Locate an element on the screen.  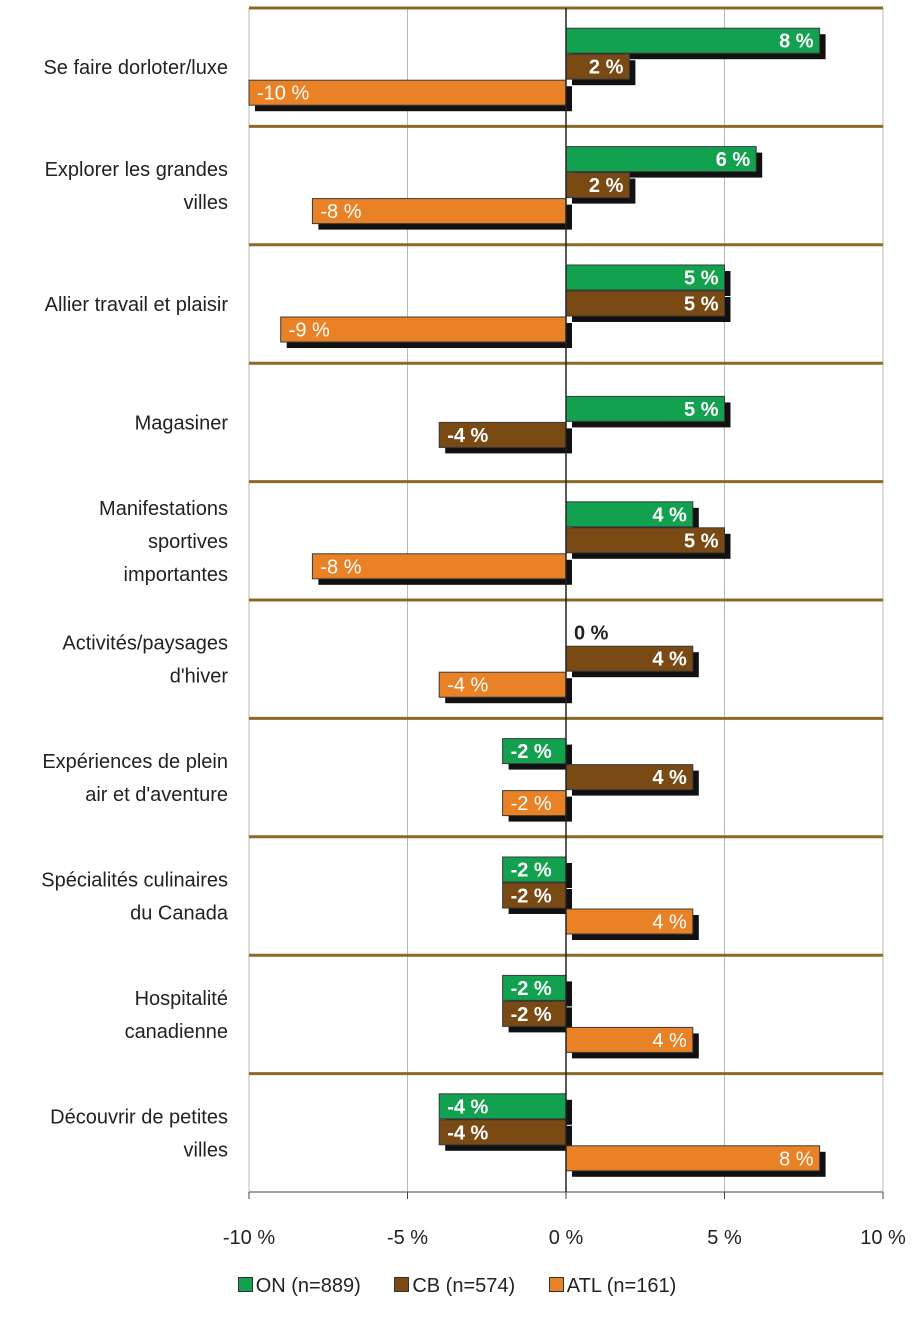
legend-swatch-on is located at coordinates (245, 1285).